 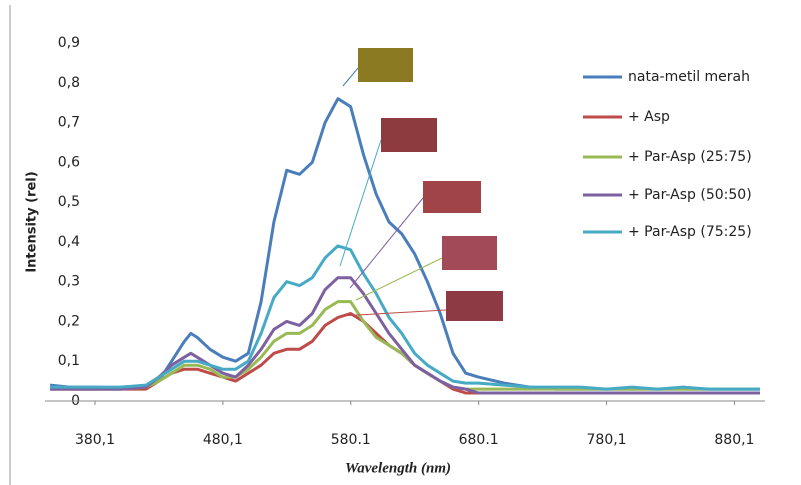 What do you see at coordinates (69, 162) in the screenshot?
I see `y-tick-label: 0,6` at bounding box center [69, 162].